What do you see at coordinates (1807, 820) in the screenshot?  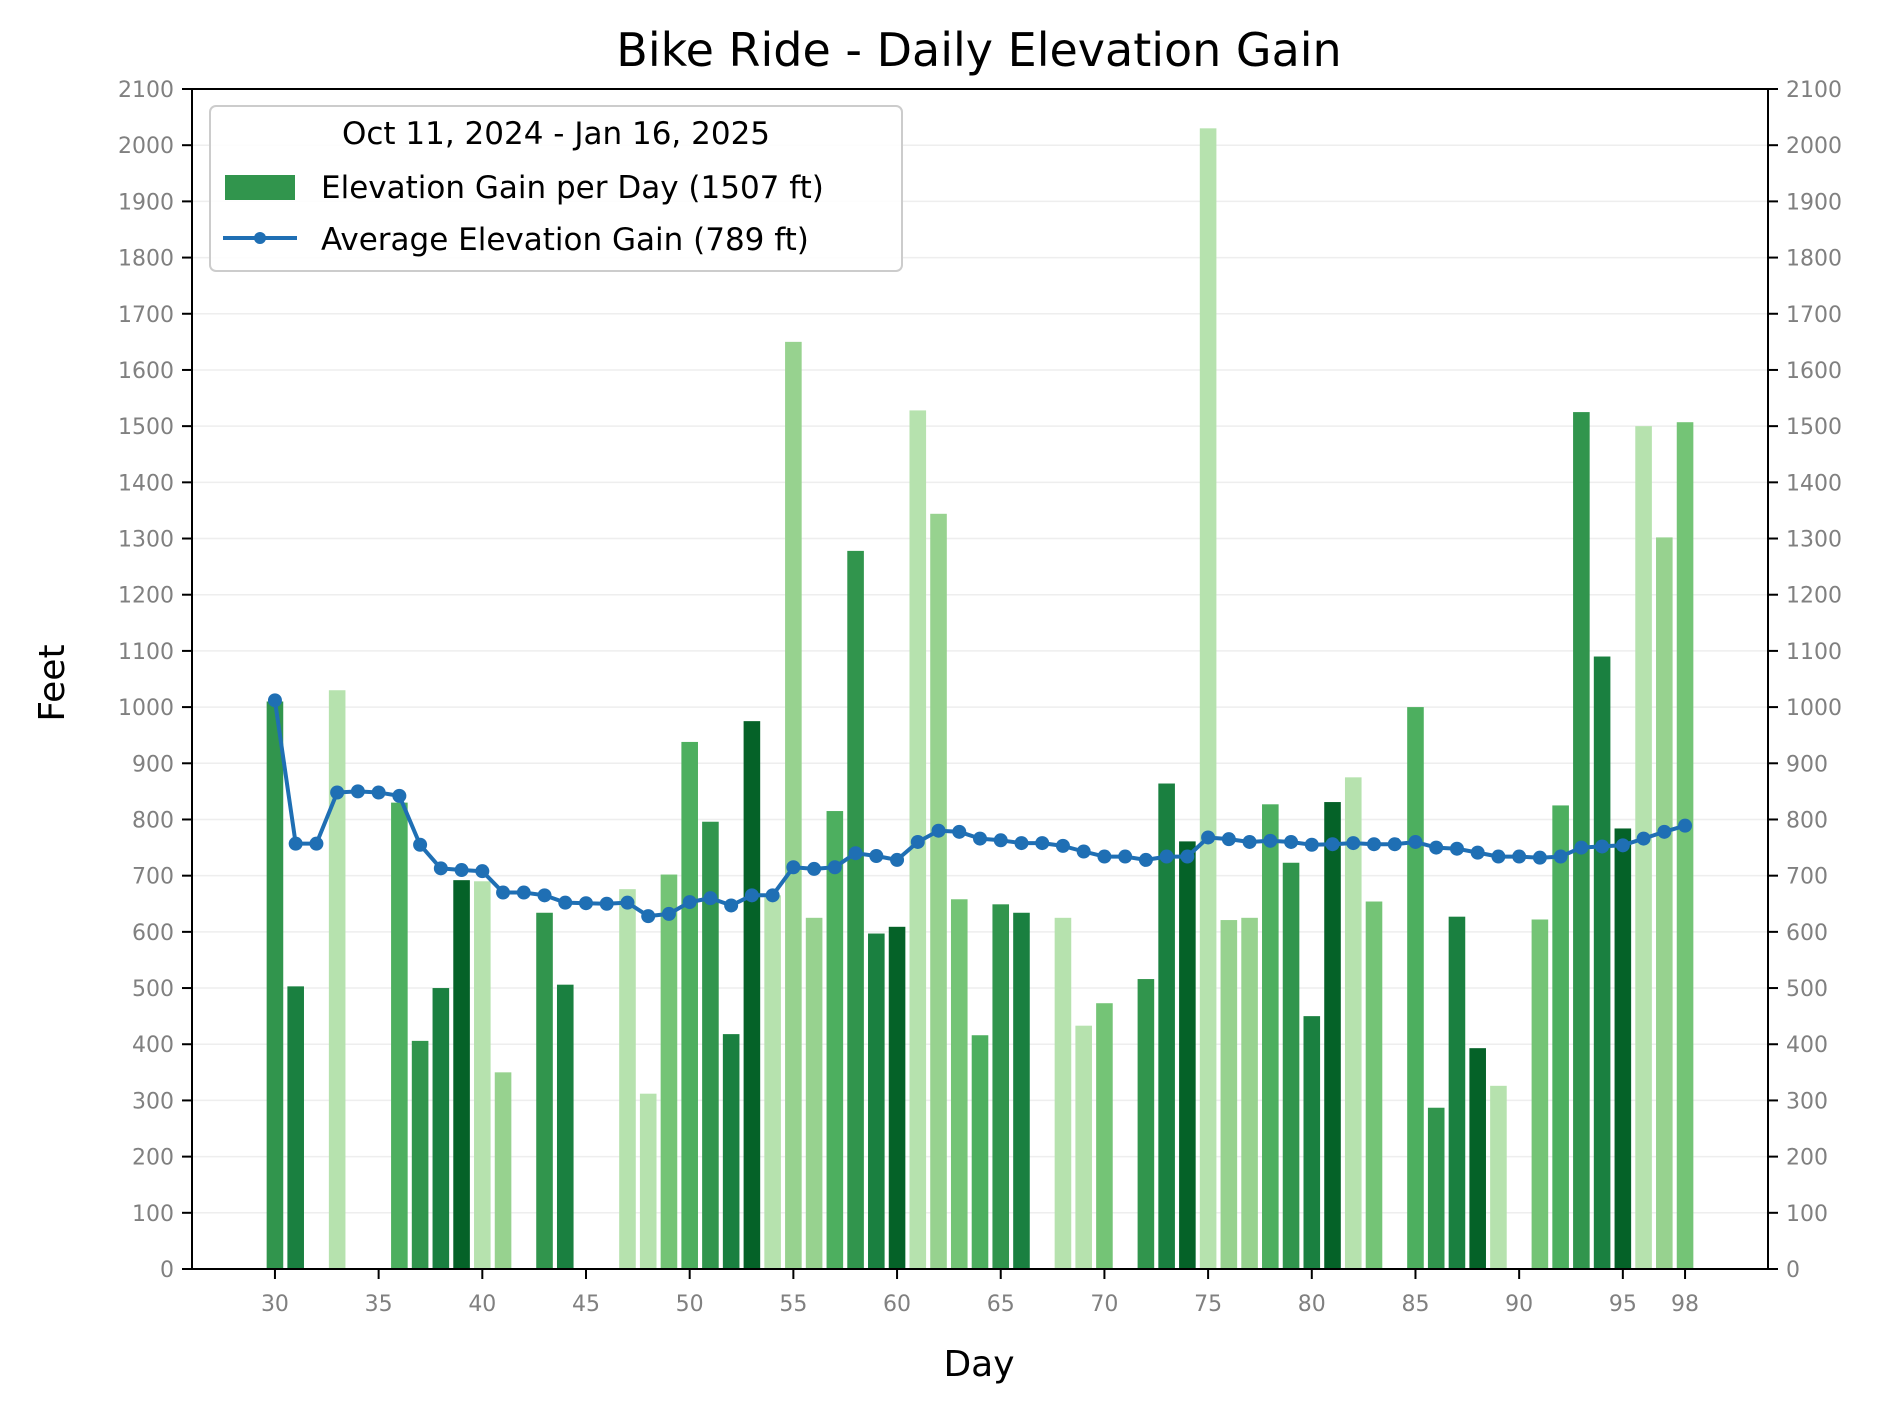 I see `y-tick-label-right: 800` at bounding box center [1807, 820].